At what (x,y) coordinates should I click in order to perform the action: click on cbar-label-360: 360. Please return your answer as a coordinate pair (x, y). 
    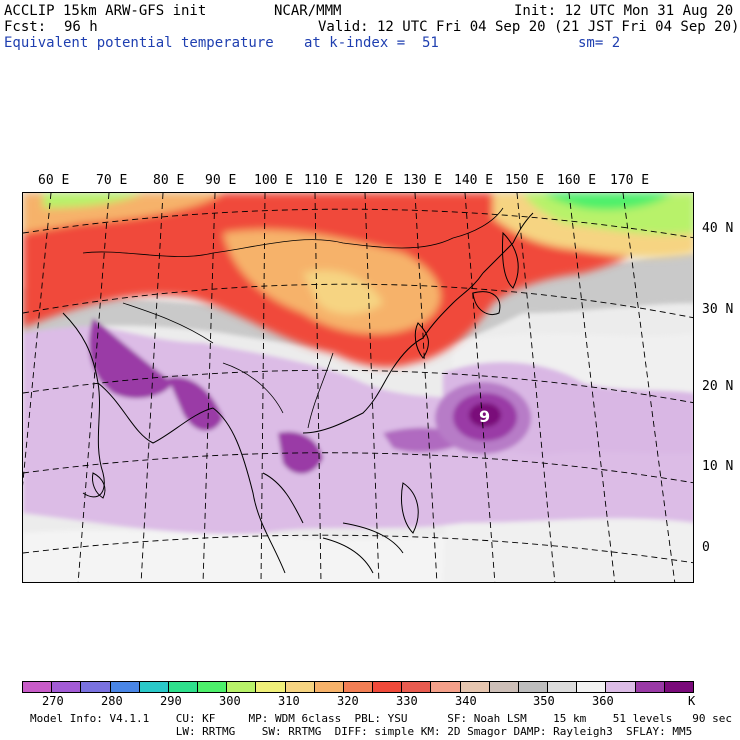
    Looking at the image, I should click on (603, 701).